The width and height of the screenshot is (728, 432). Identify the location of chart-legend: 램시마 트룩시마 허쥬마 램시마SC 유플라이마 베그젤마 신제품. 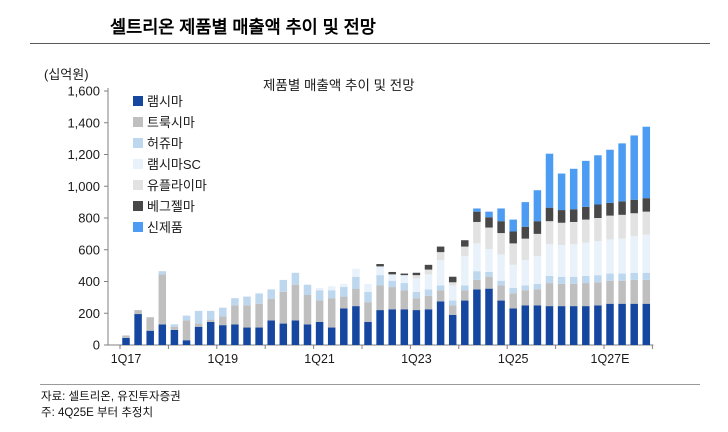
(170, 163).